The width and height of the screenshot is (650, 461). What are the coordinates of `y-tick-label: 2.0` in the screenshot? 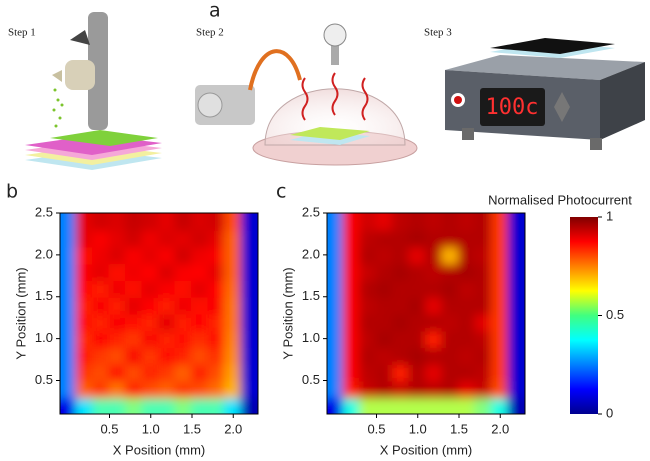 It's located at (311, 253).